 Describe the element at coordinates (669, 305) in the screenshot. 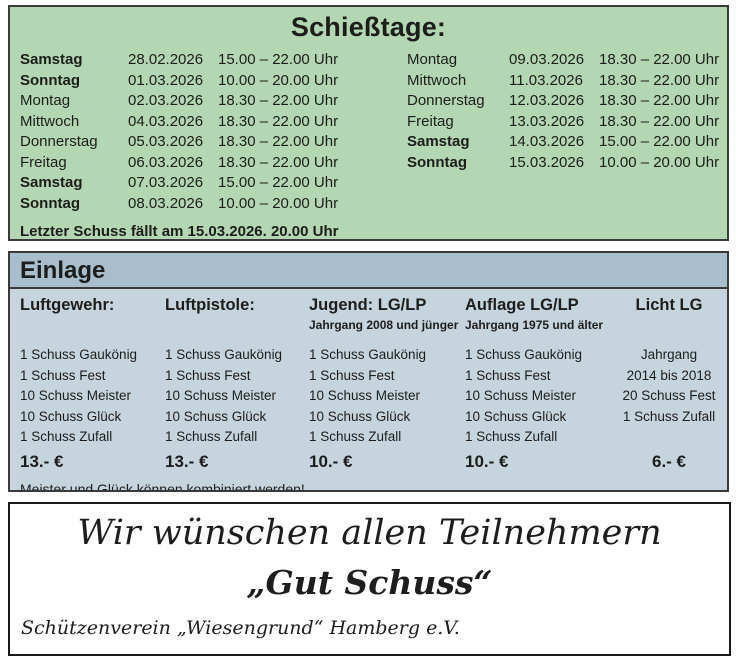

I see `column-header: Licht LG` at that location.